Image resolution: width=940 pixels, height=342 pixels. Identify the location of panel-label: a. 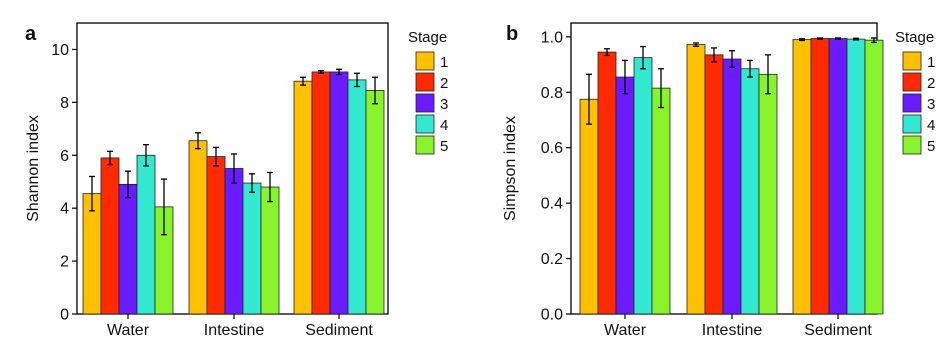
(31, 34).